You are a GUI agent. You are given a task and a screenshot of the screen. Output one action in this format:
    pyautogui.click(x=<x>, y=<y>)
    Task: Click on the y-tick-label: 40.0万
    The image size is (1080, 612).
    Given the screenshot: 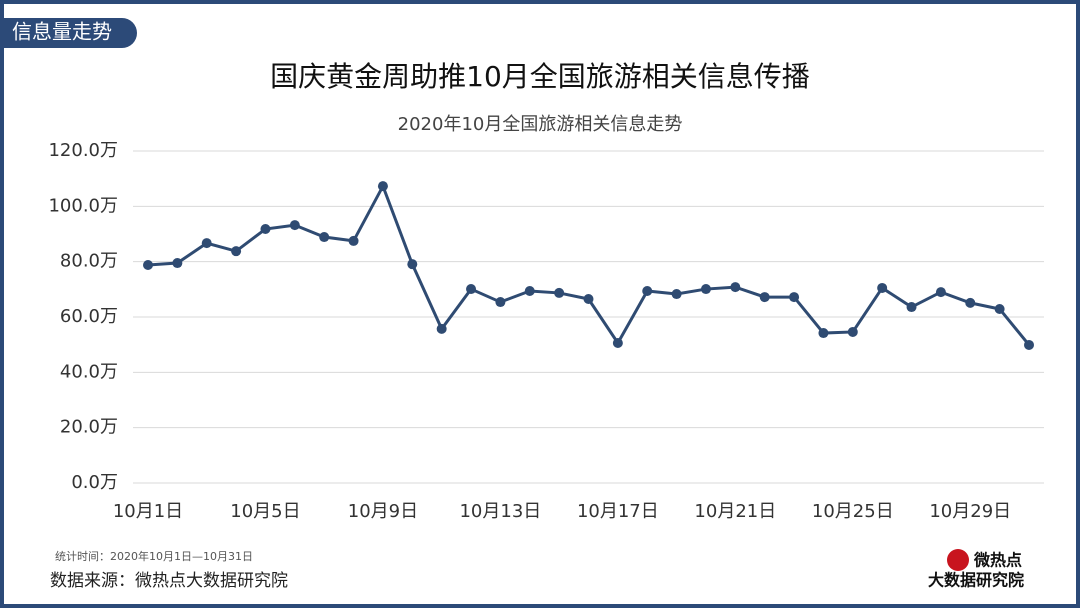 What is the action you would take?
    pyautogui.click(x=89, y=371)
    